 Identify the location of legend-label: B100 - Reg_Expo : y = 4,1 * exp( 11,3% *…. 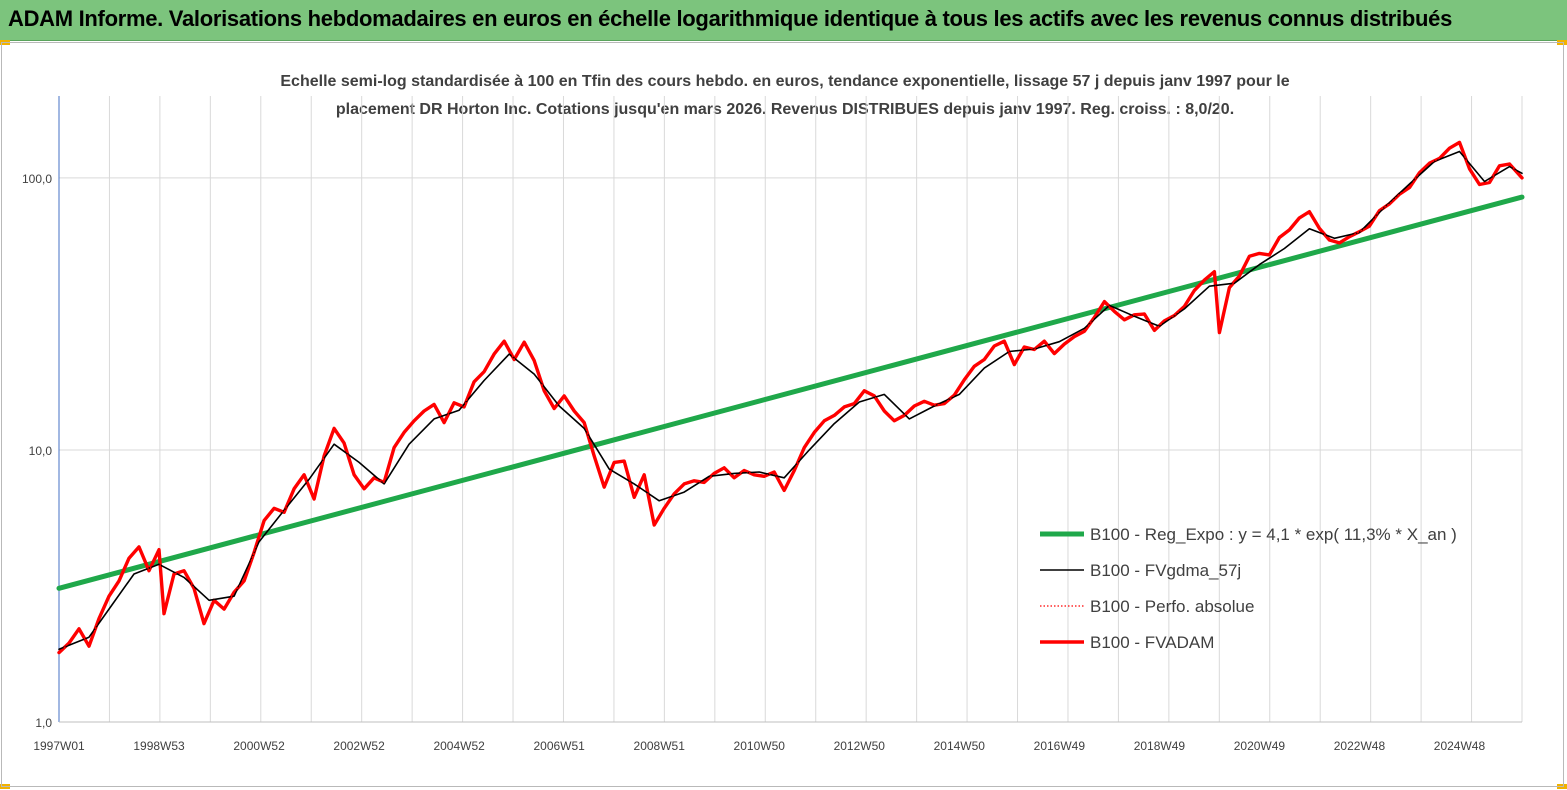
(1273, 534).